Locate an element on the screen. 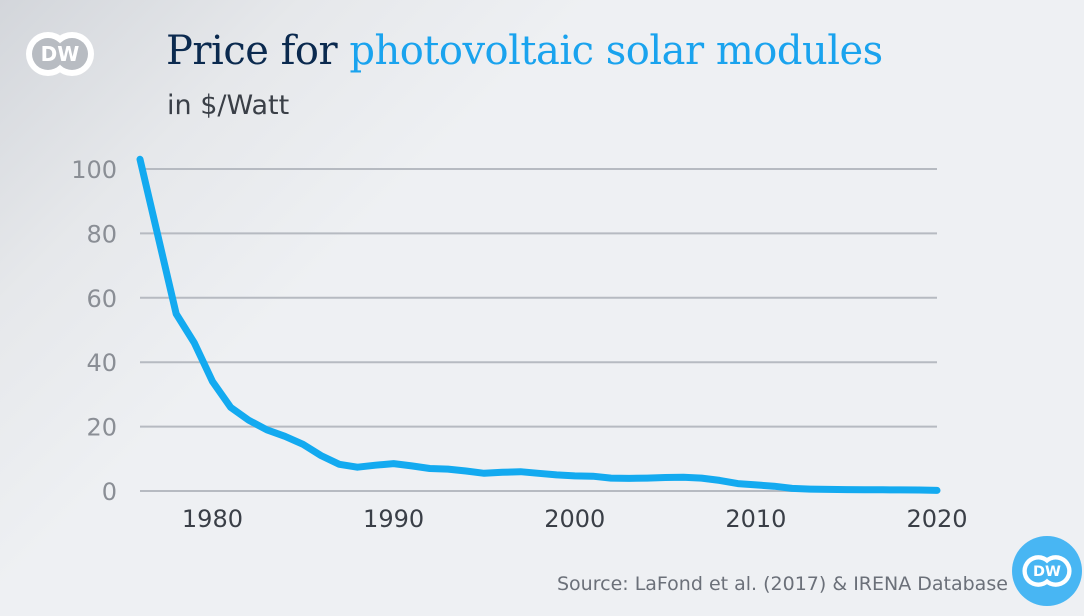 The height and width of the screenshot is (616, 1084). x-tick-labels: 1980 1990 2000 2010 2020 is located at coordinates (575, 519).